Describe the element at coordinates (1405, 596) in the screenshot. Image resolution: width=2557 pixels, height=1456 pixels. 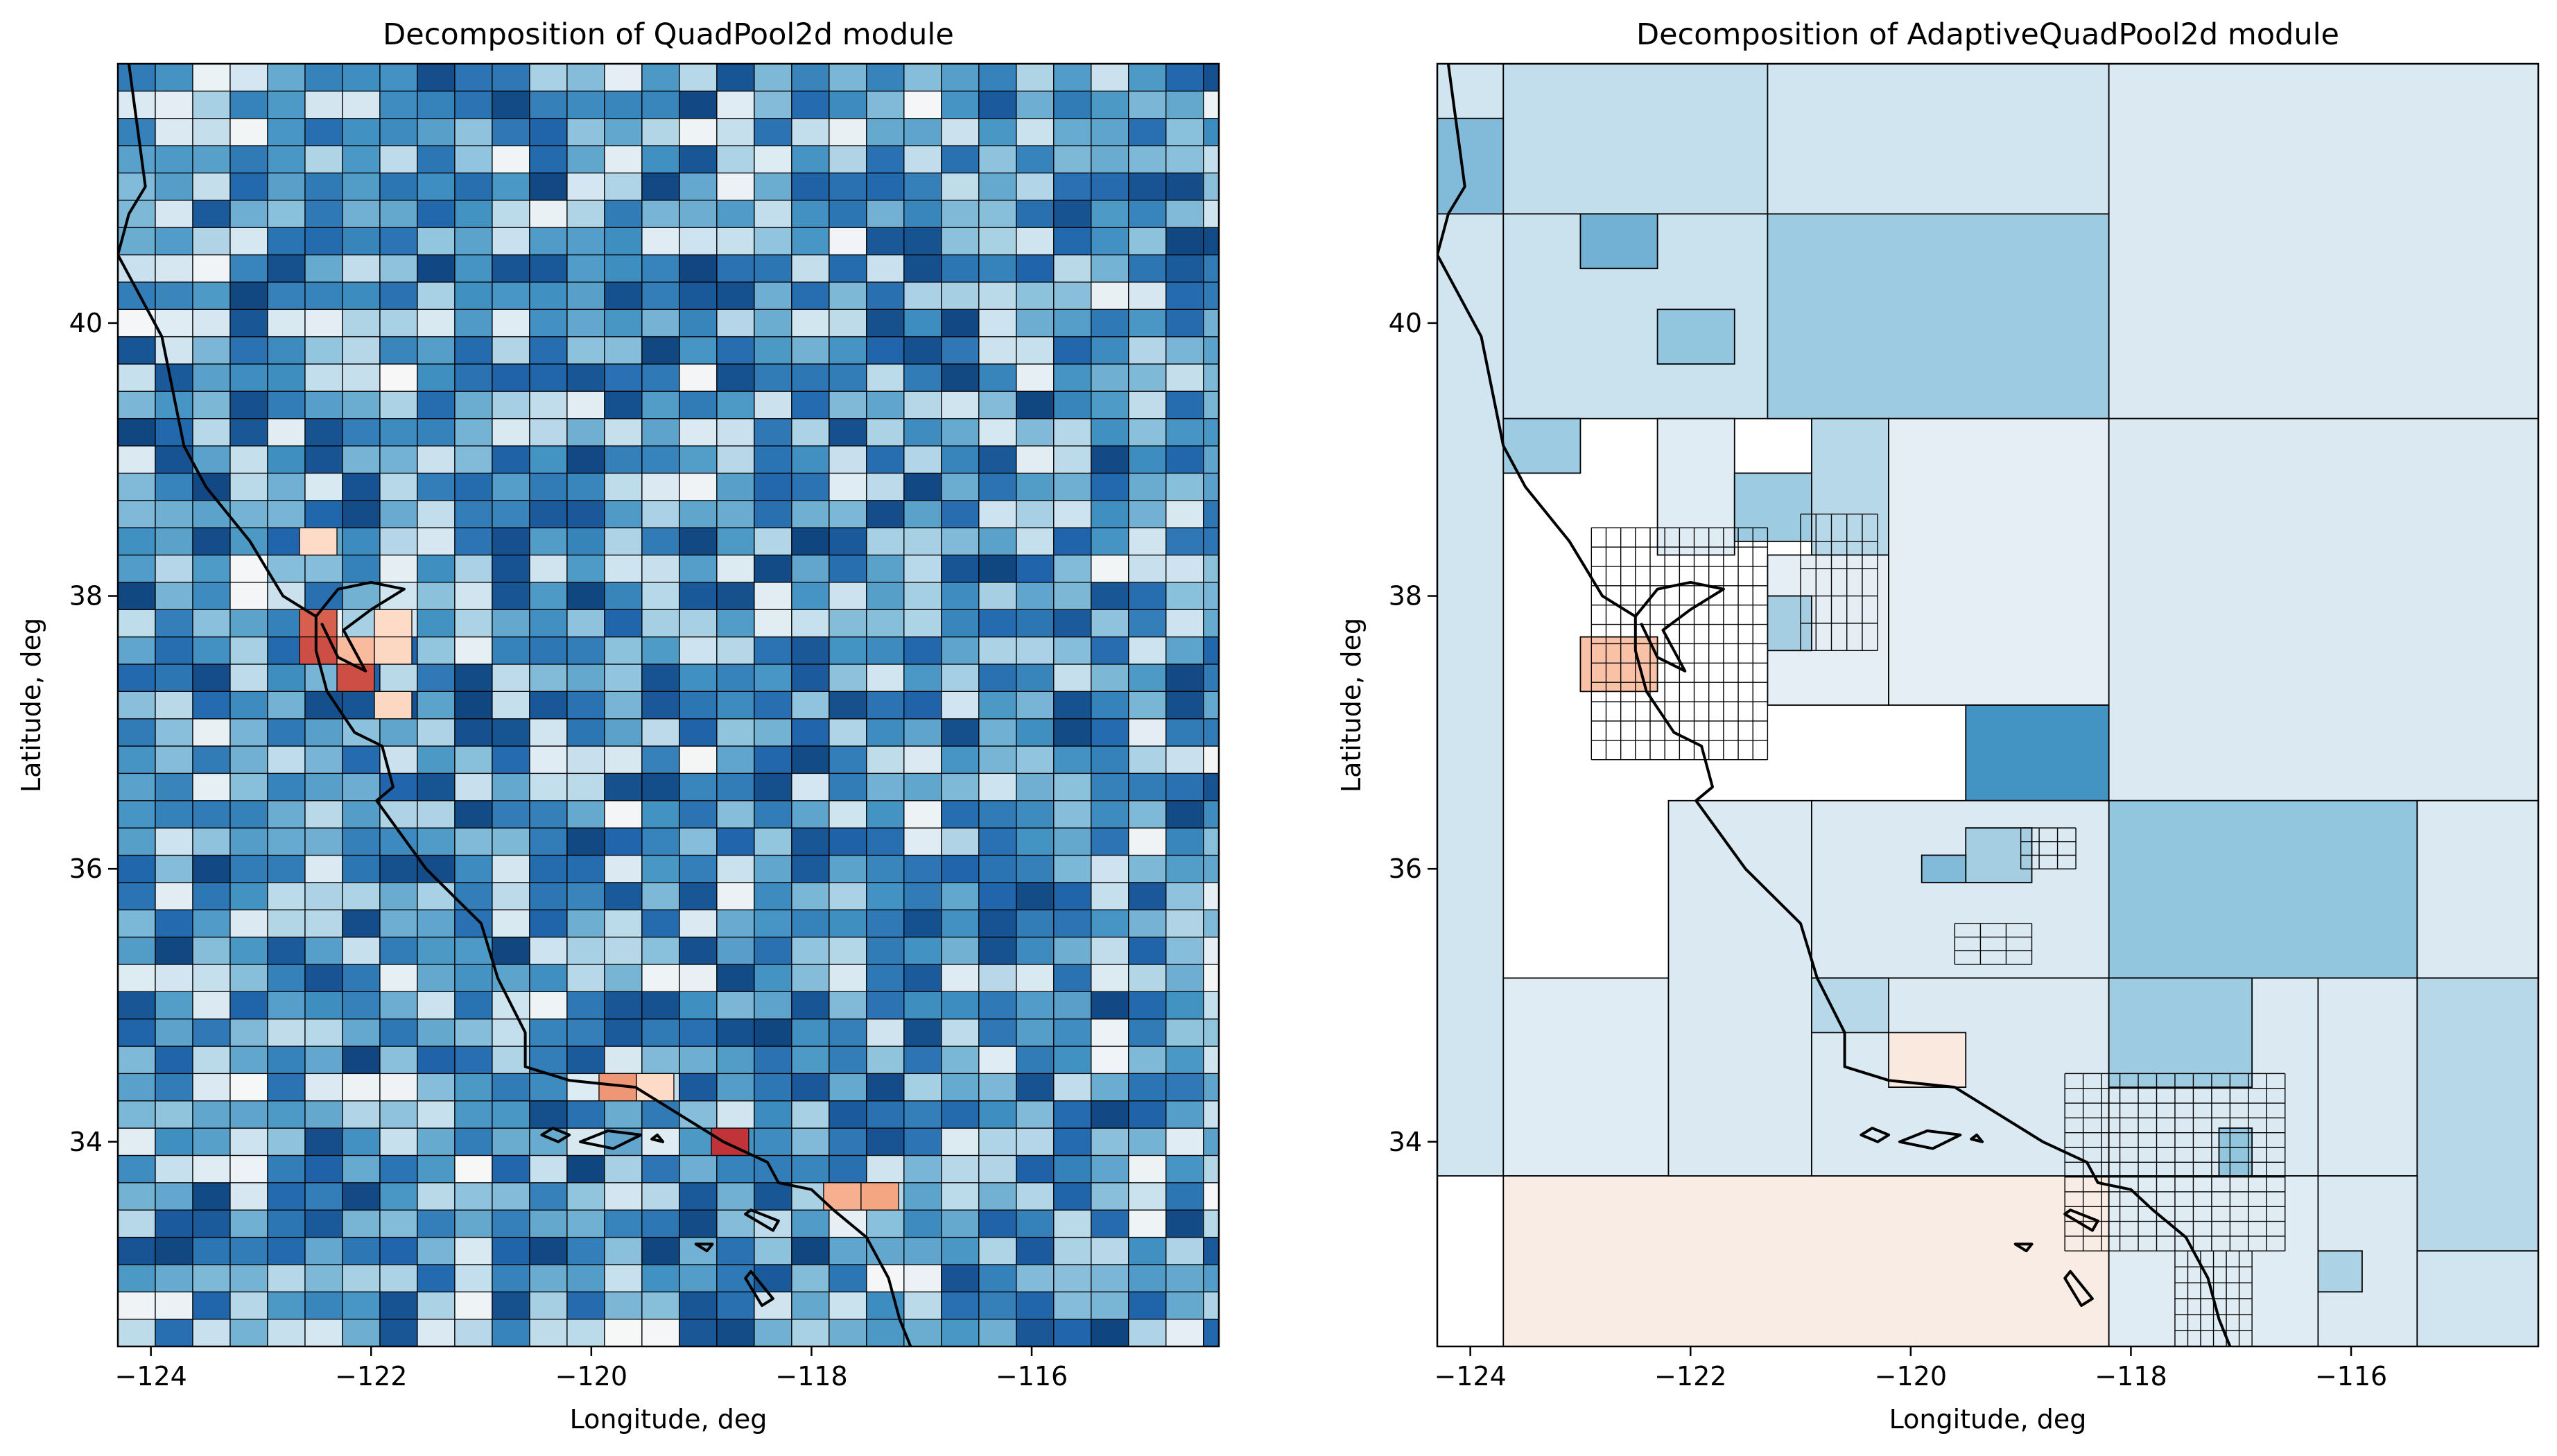
I see `y-tick-label: 38` at that location.